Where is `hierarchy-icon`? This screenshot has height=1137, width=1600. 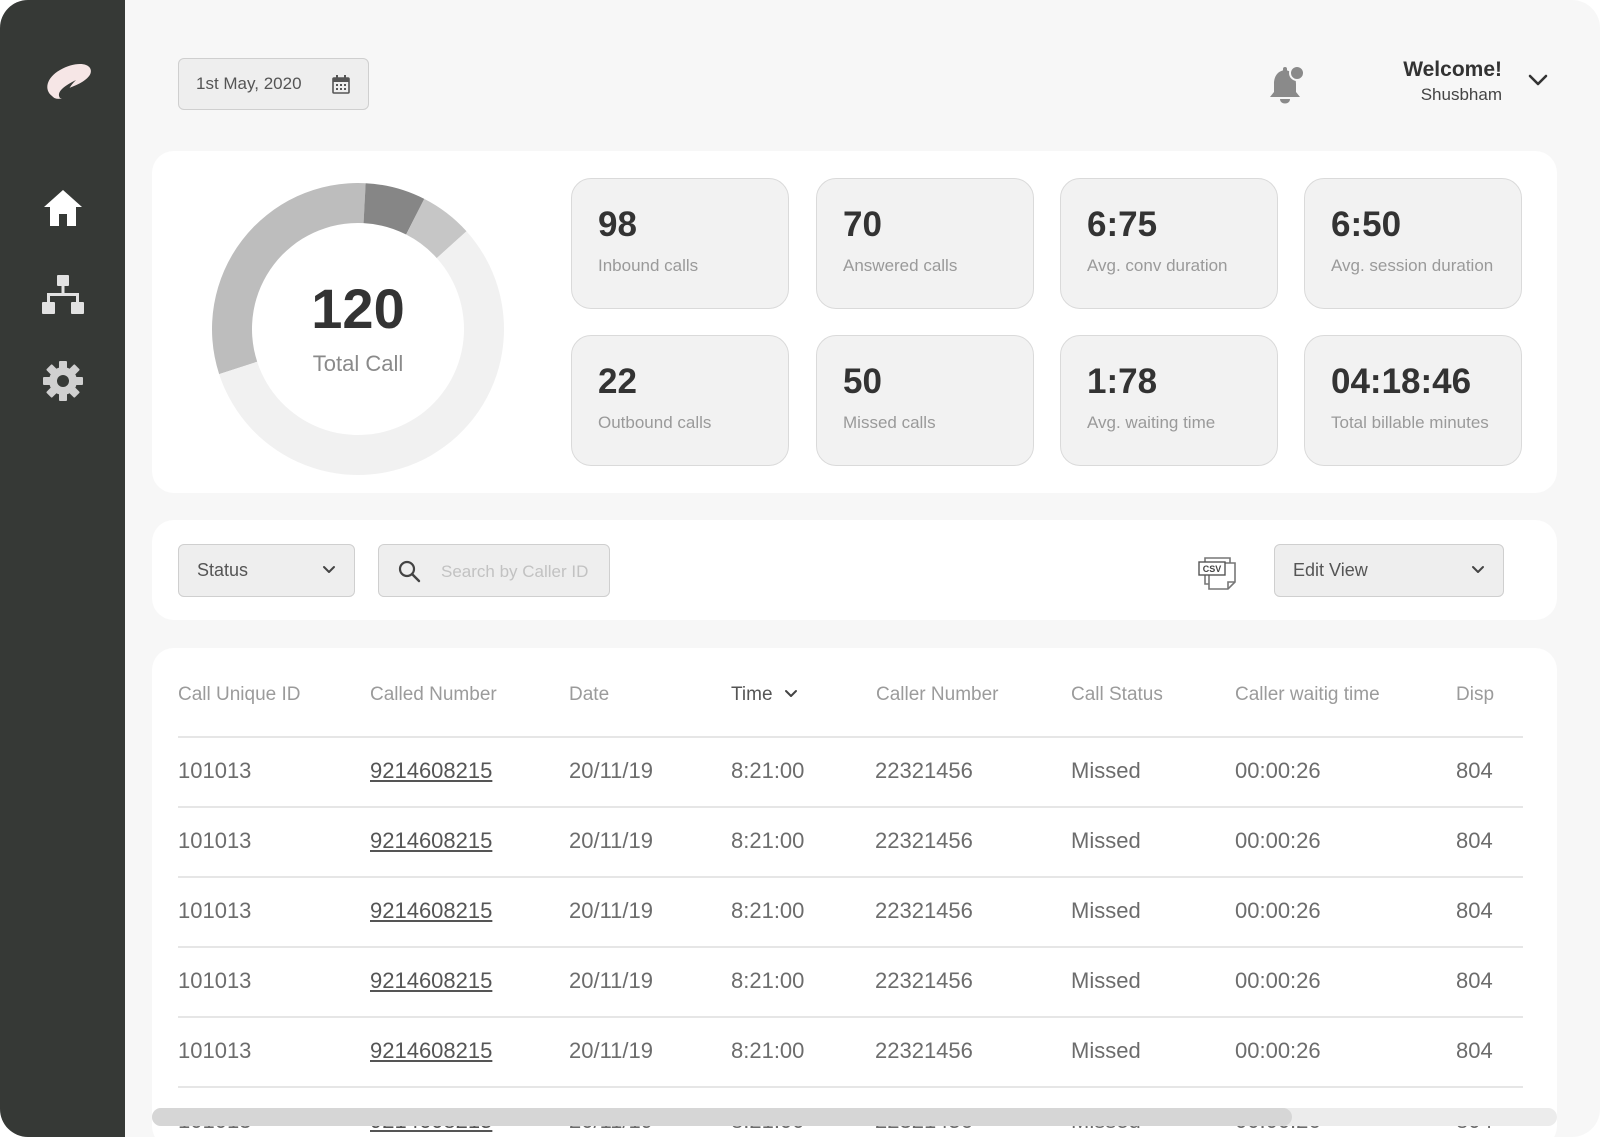 hierarchy-icon is located at coordinates (63, 294).